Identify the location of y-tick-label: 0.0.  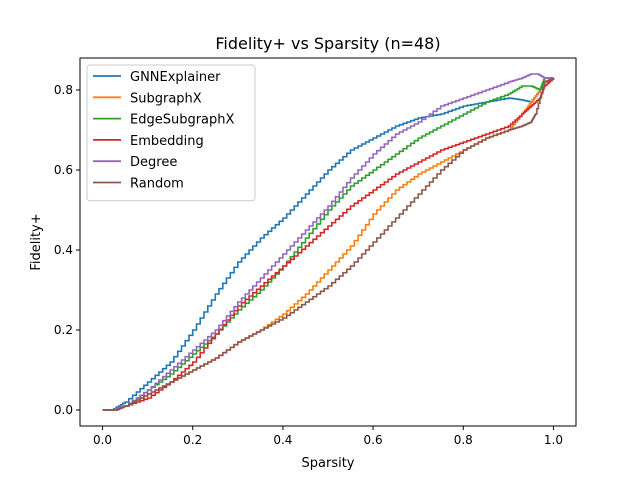
(63, 410).